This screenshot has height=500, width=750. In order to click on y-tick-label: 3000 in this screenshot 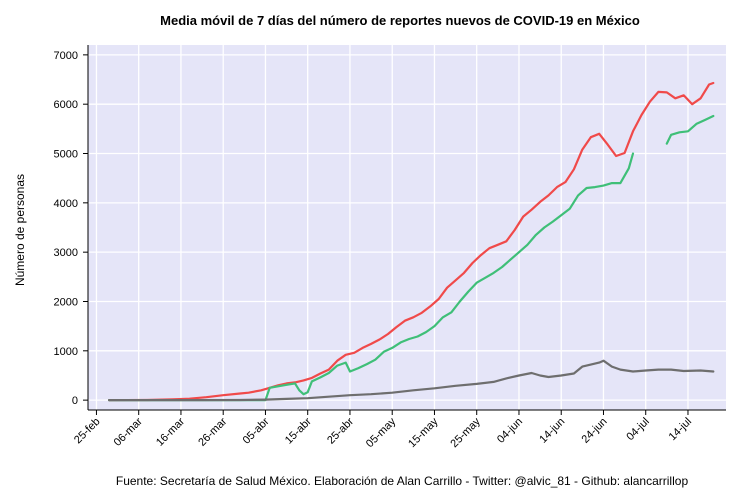, I will do `click(66, 253)`.